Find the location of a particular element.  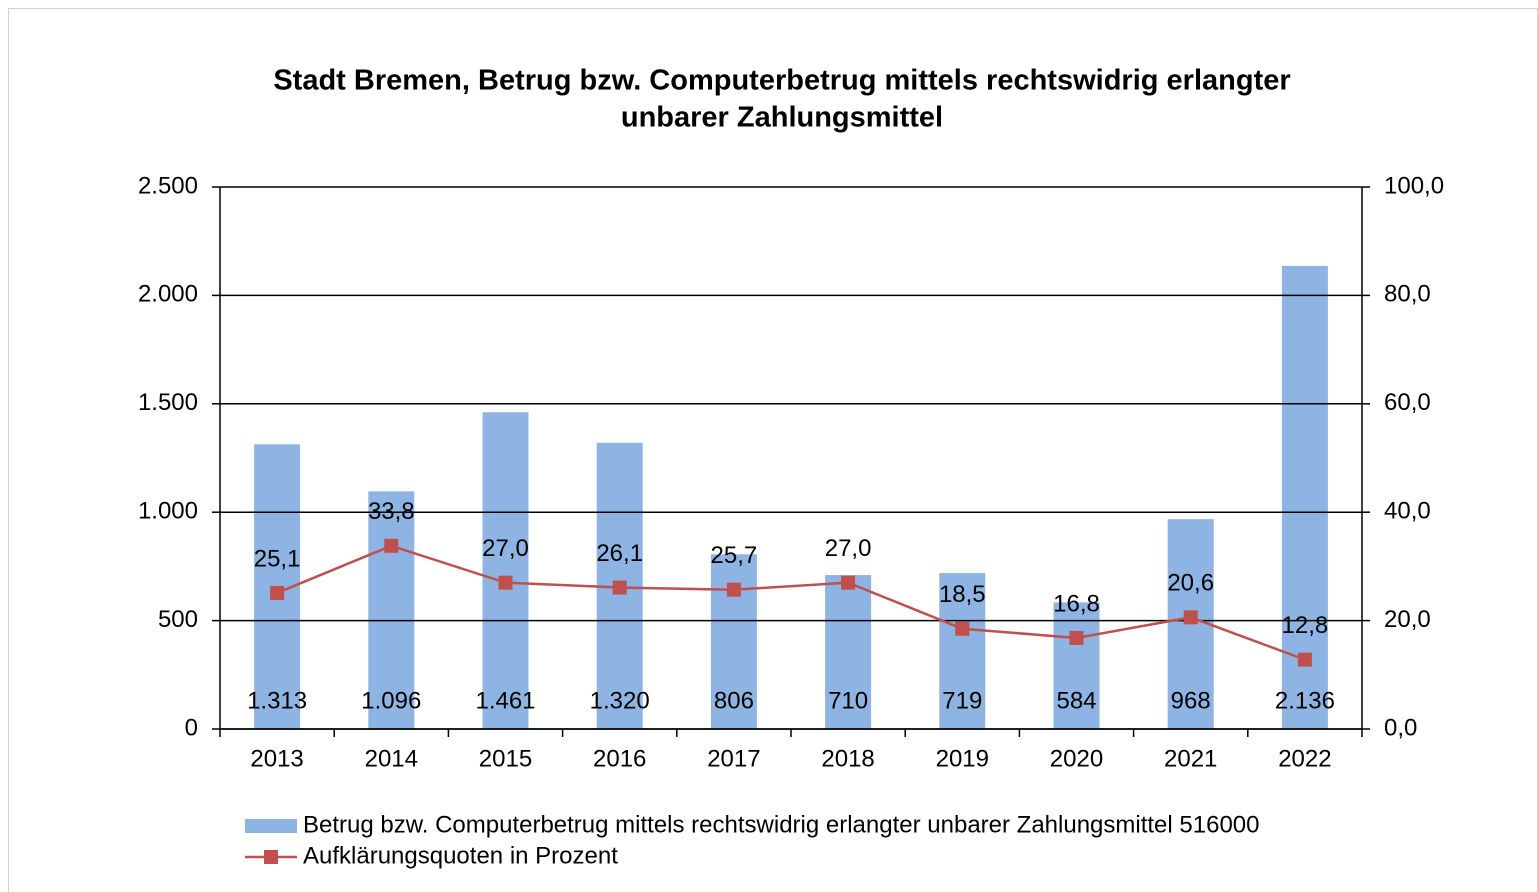

bar-value-label: 1.320 is located at coordinates (620, 700).